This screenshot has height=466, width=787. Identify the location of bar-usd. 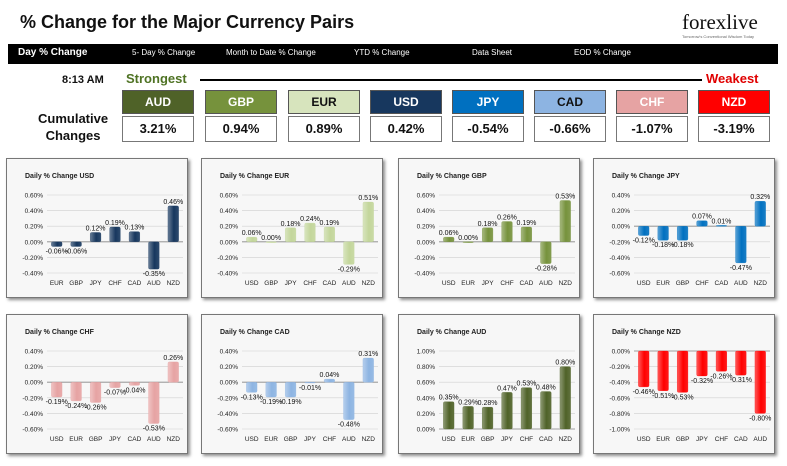
(252, 239).